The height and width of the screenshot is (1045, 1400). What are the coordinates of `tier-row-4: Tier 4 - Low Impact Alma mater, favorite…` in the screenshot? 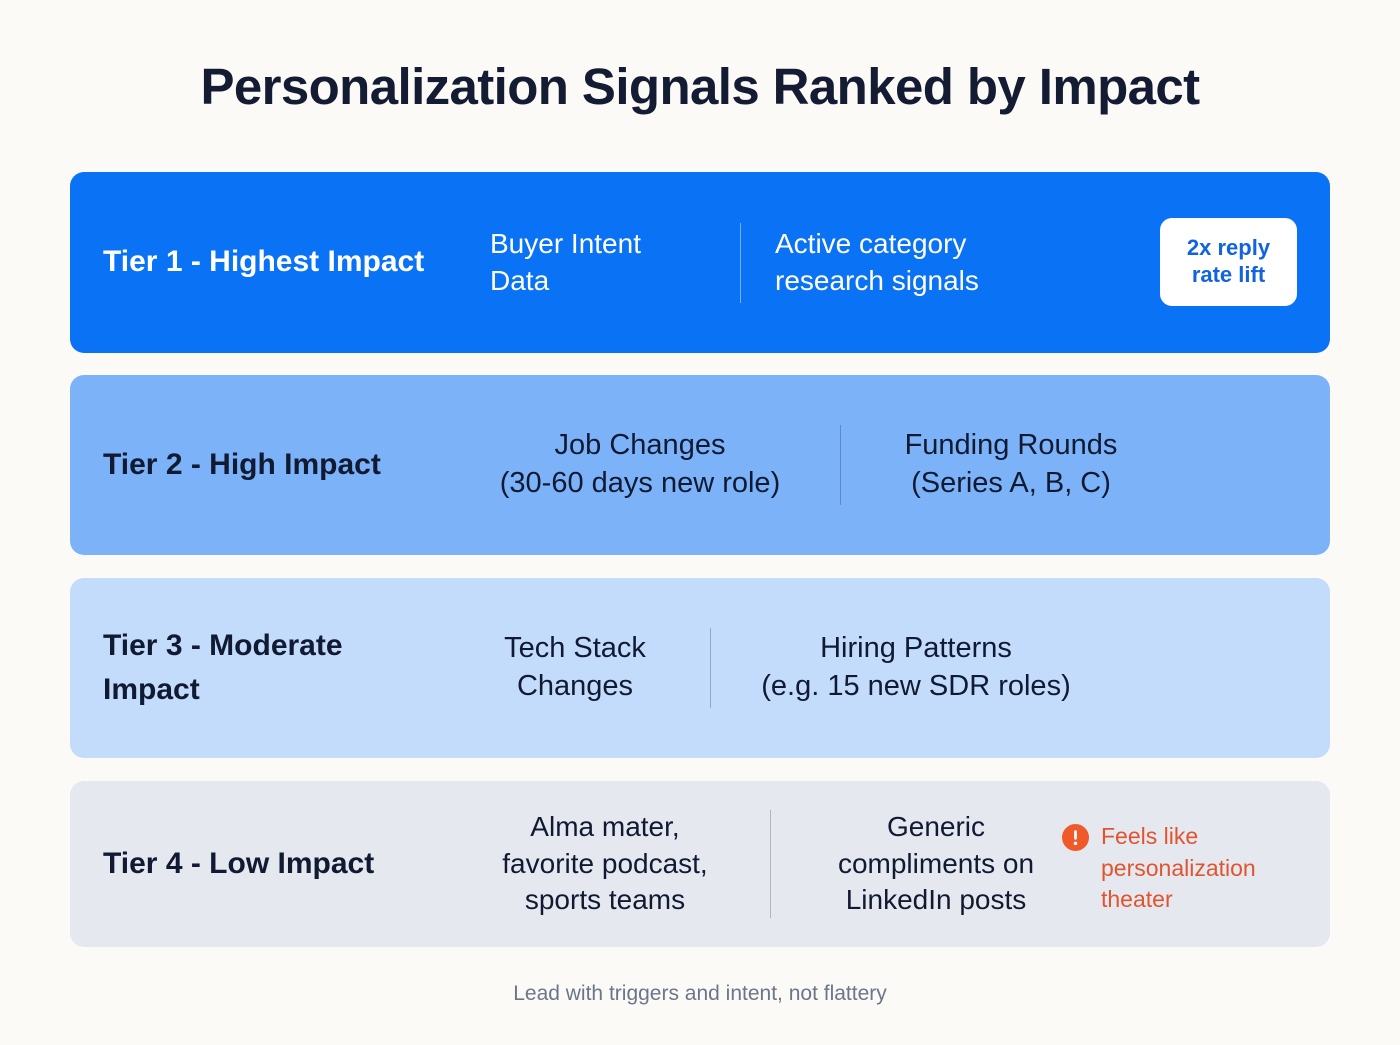 It's located at (700, 864).